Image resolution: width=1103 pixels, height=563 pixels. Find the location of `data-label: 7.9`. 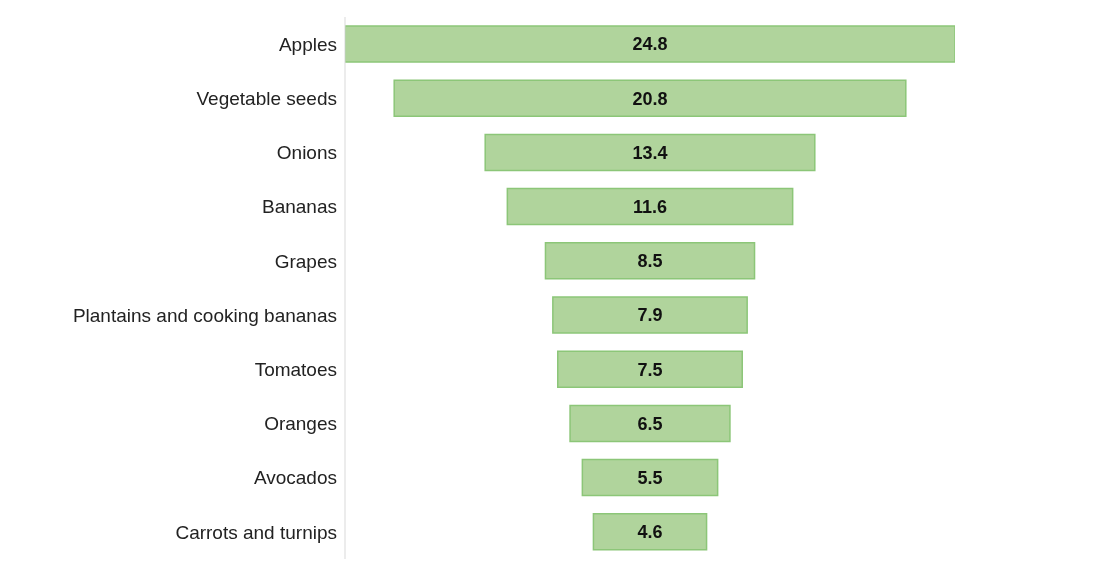

data-label: 7.9 is located at coordinates (650, 315).